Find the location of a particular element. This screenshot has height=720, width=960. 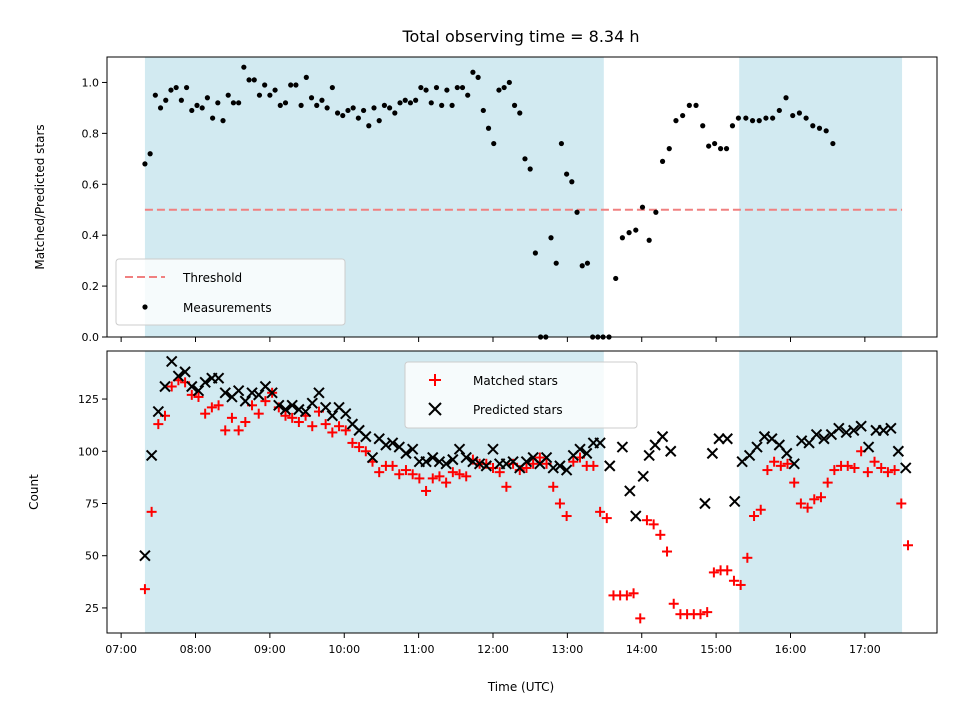

x-axis-label: Time (UTC) is located at coordinates (520, 687).